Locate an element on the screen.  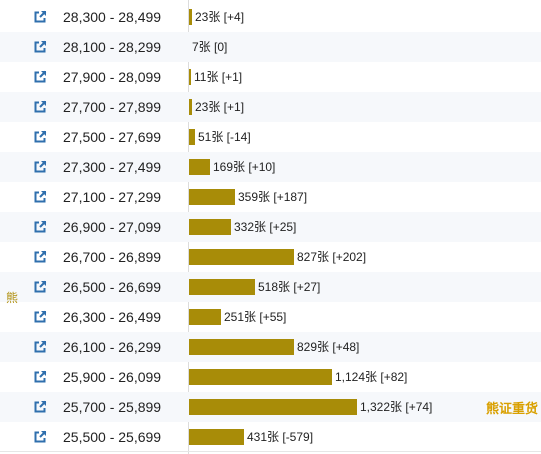
price-range-row: 28,300 - 28,499 23张 [+4] is located at coordinates (270, 17).